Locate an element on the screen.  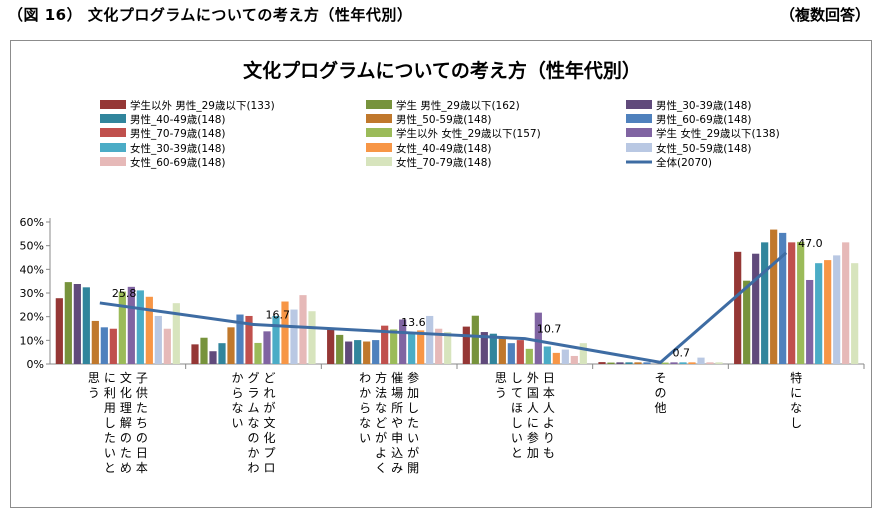
data-label: 13.6 is located at coordinates (413, 322).